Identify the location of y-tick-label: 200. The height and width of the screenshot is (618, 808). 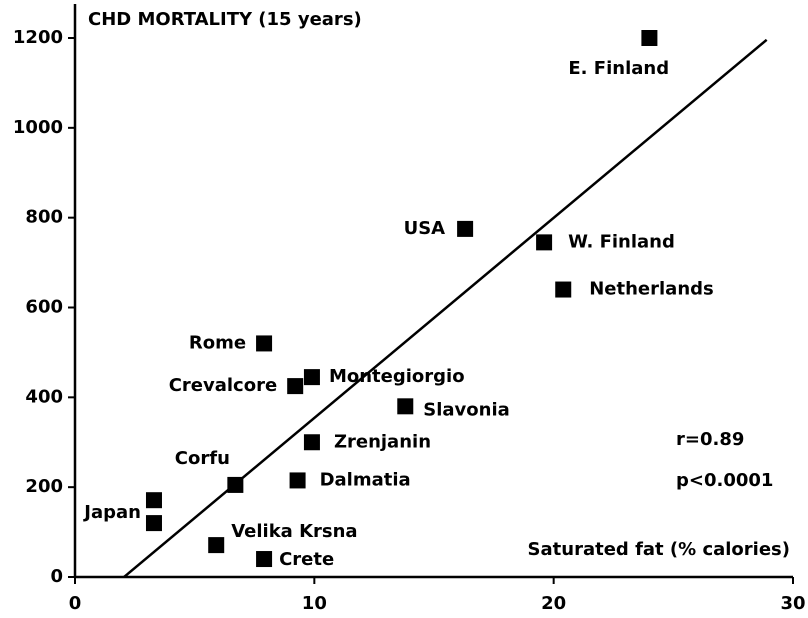
(44, 486).